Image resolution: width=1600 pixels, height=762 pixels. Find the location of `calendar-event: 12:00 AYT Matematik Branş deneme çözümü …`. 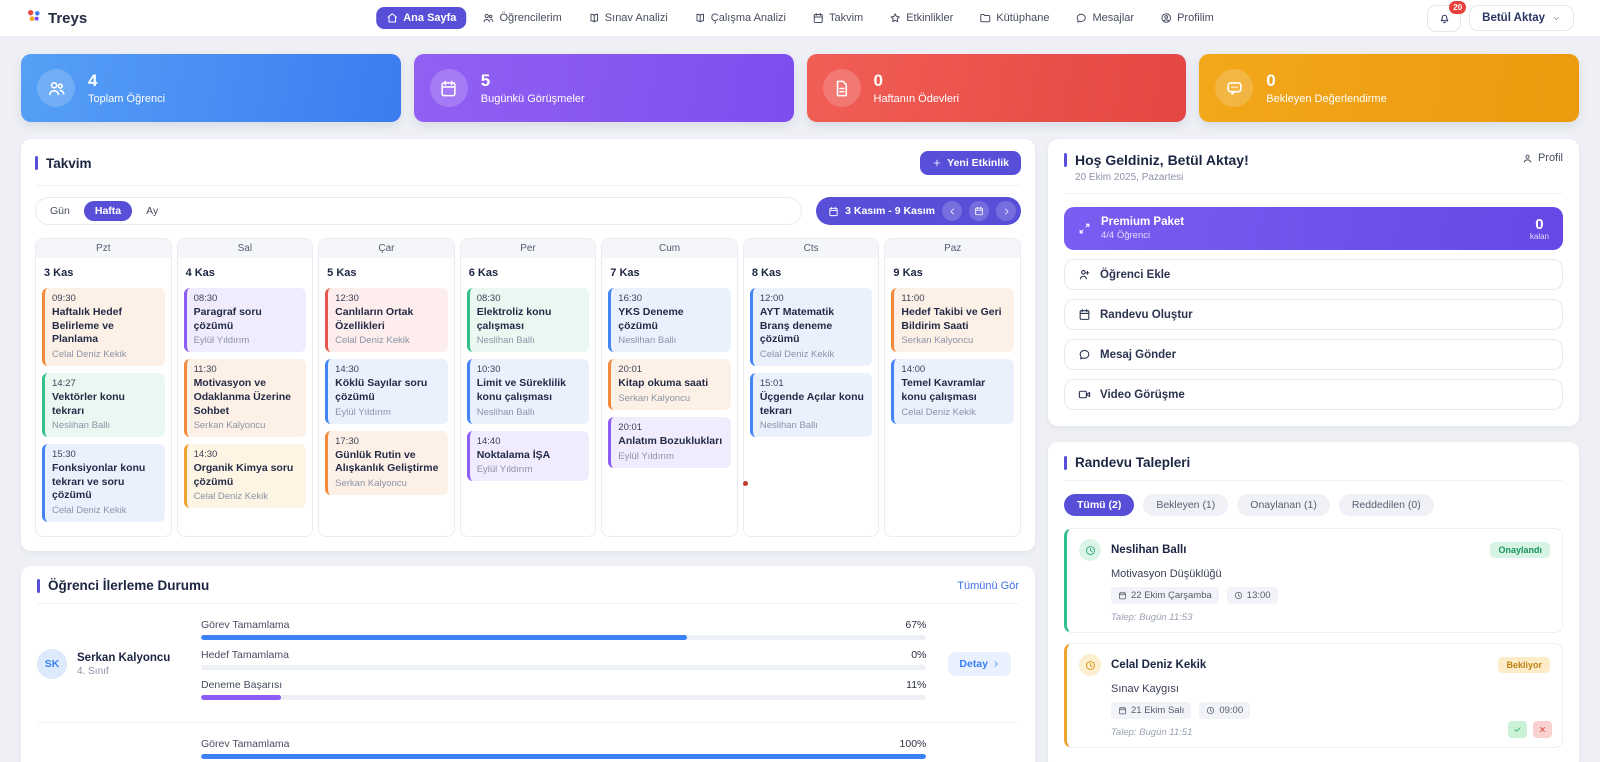

calendar-event: 12:00 AYT Matematik Branş deneme çözümü … is located at coordinates (811, 327).